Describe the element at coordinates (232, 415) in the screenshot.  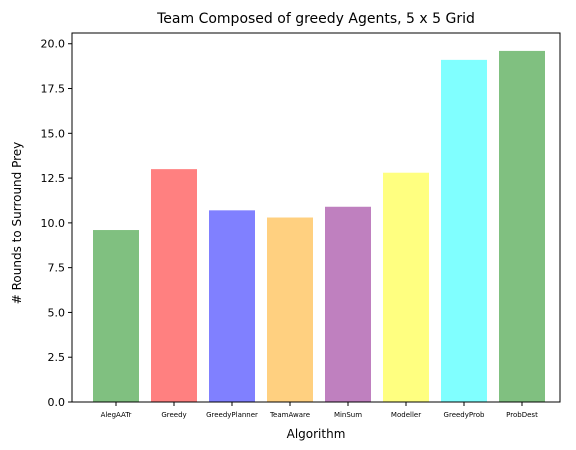
I see `x-tick-label: GreedyPlanner` at that location.